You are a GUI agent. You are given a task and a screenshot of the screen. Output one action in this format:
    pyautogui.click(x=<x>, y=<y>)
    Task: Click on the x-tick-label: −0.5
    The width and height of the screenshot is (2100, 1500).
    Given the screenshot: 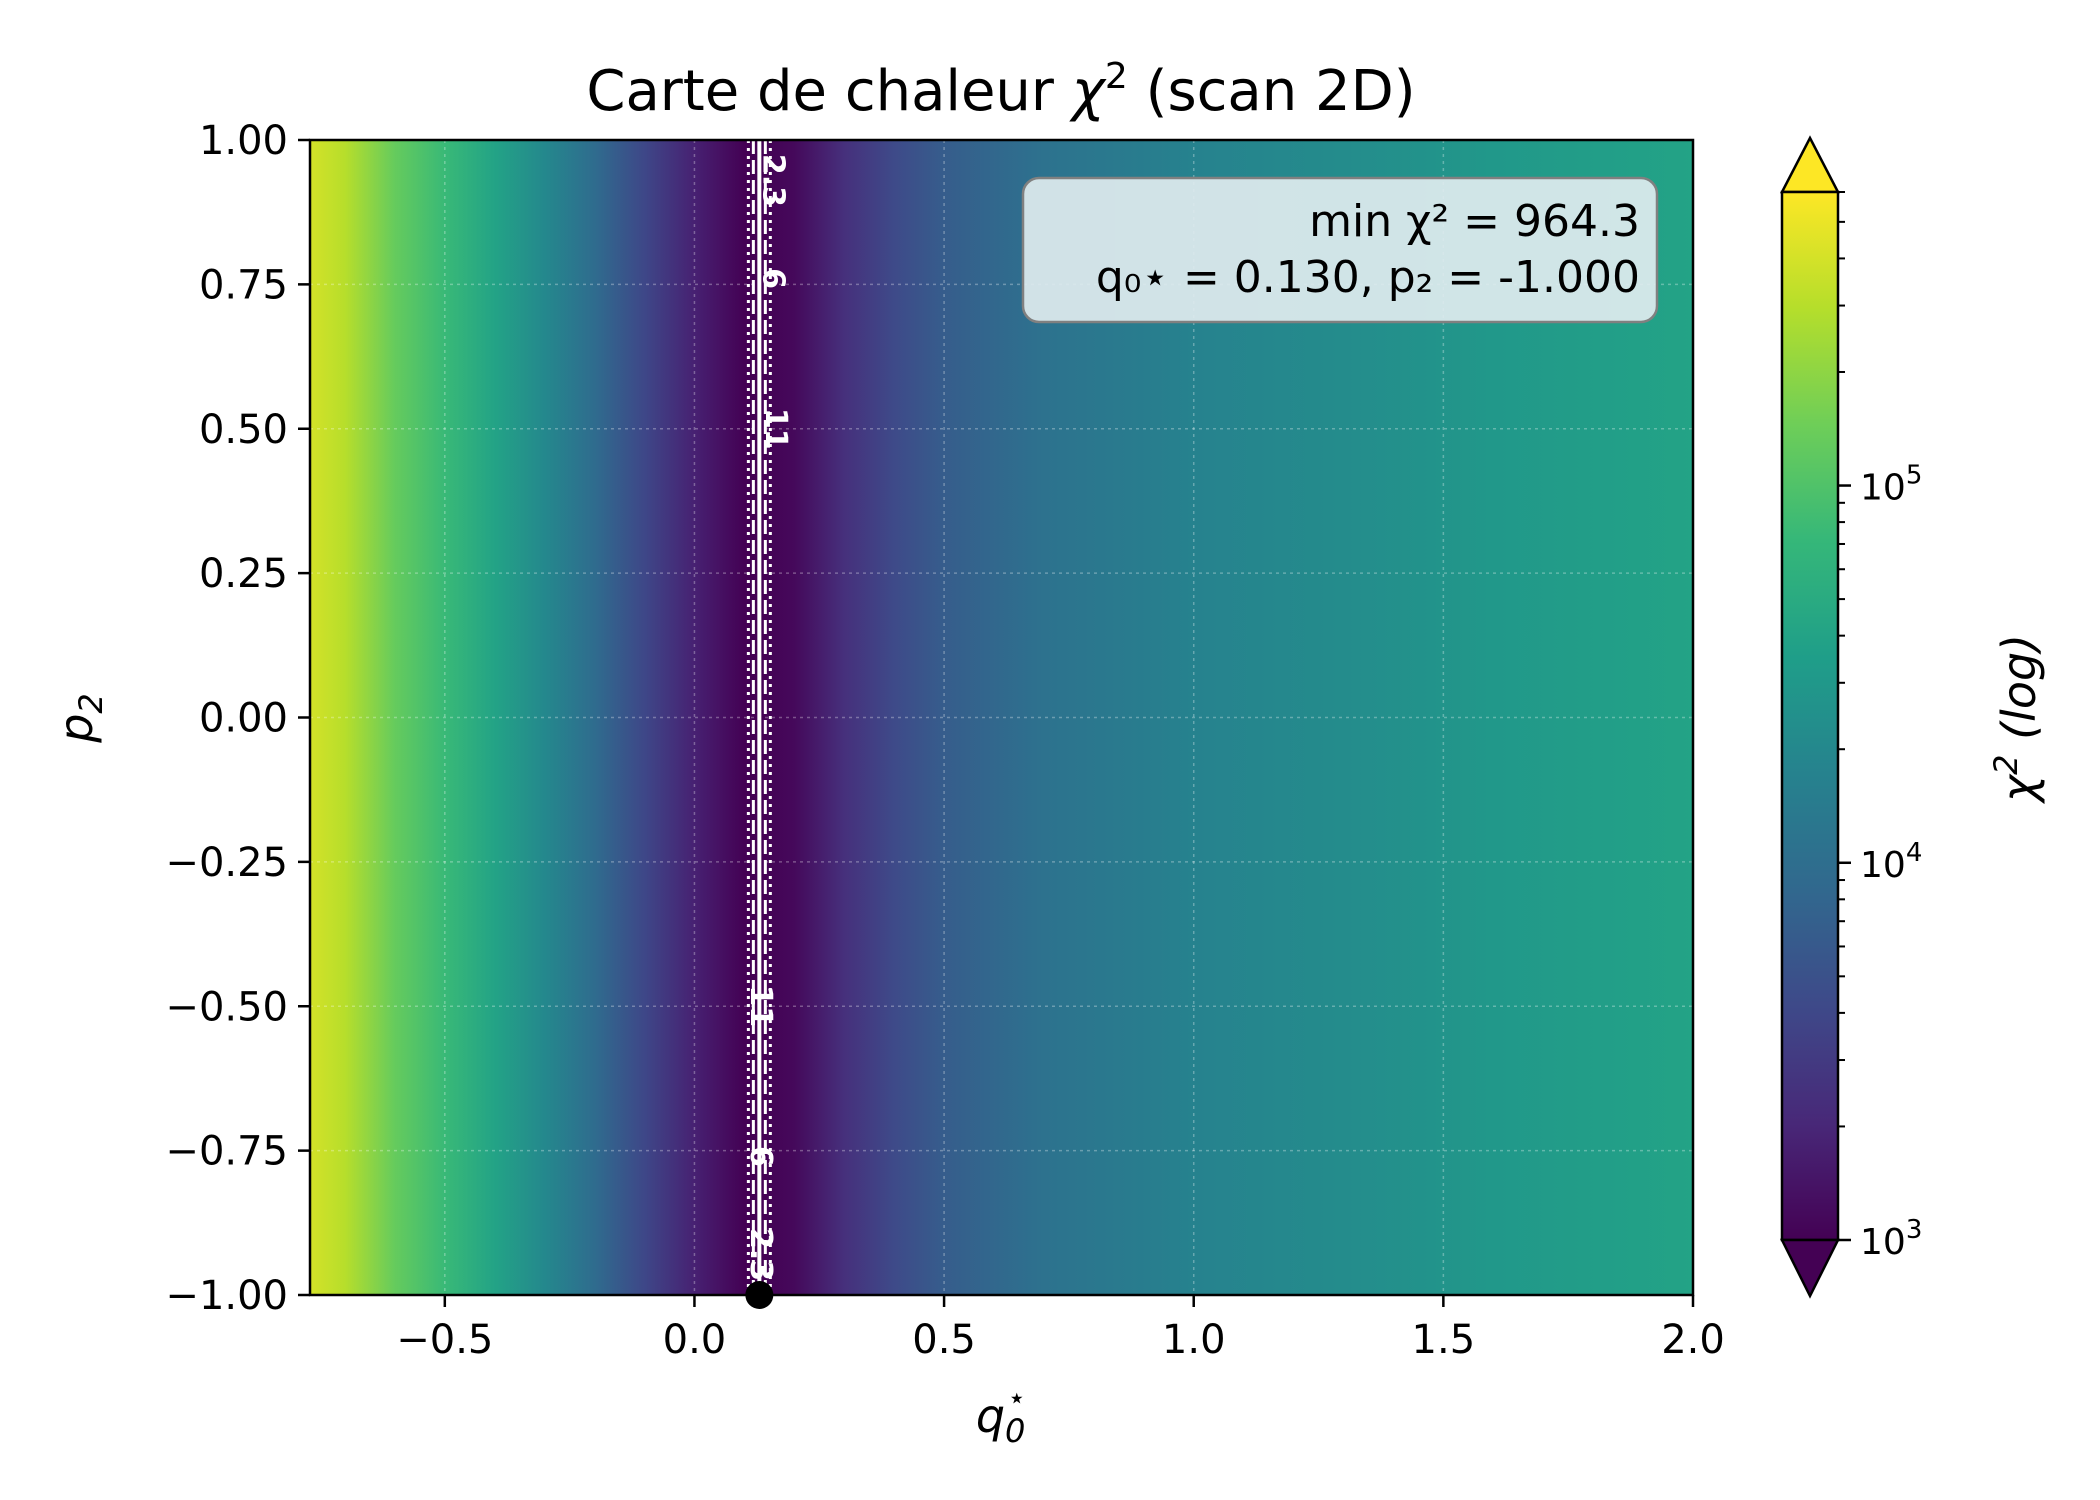 What is the action you would take?
    pyautogui.click(x=444, y=1340)
    